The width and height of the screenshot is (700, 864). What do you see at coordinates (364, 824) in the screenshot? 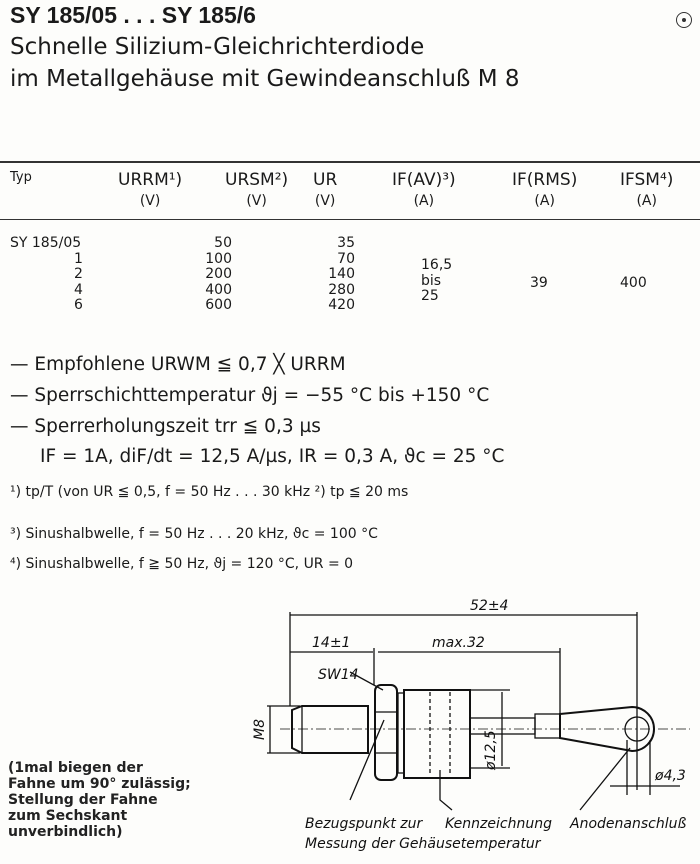
I see `label-reference-point-1: Bezugspunkt zur` at bounding box center [364, 824].